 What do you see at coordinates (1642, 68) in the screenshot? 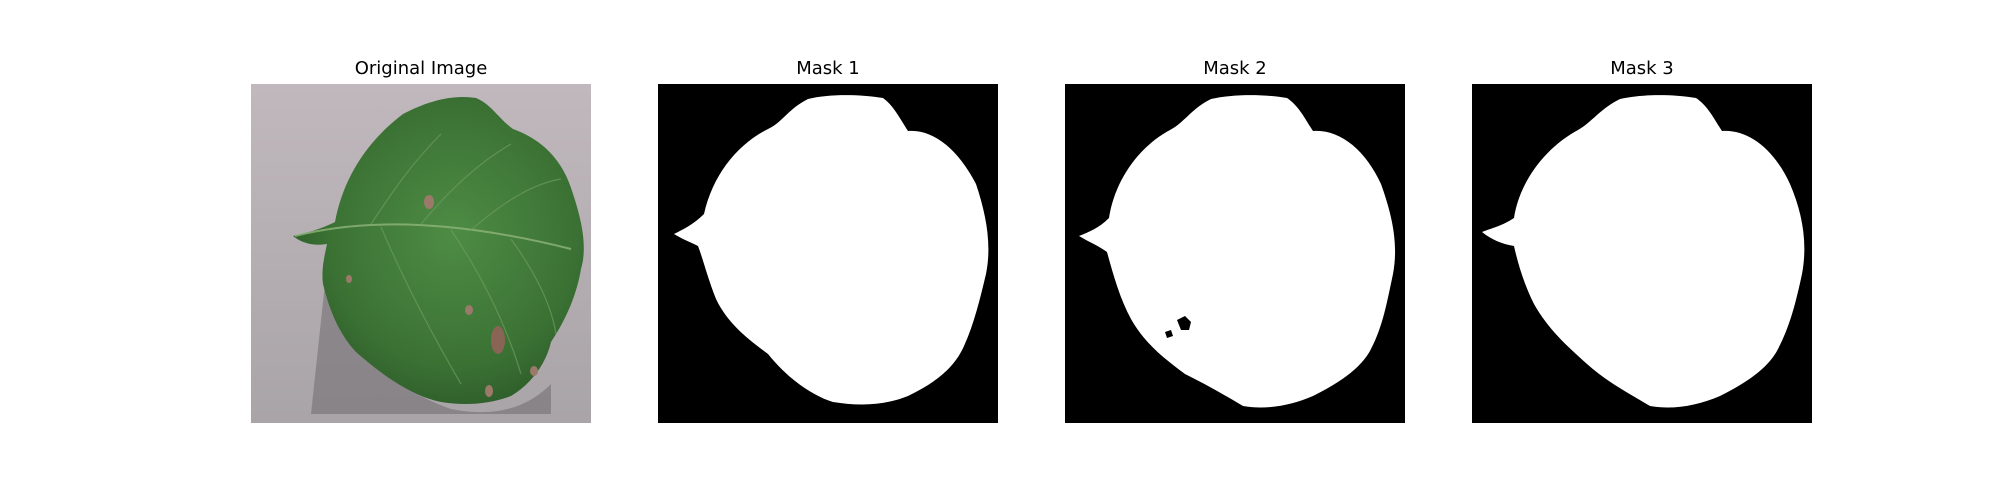
I see `panel-title: Mask 3` at bounding box center [1642, 68].